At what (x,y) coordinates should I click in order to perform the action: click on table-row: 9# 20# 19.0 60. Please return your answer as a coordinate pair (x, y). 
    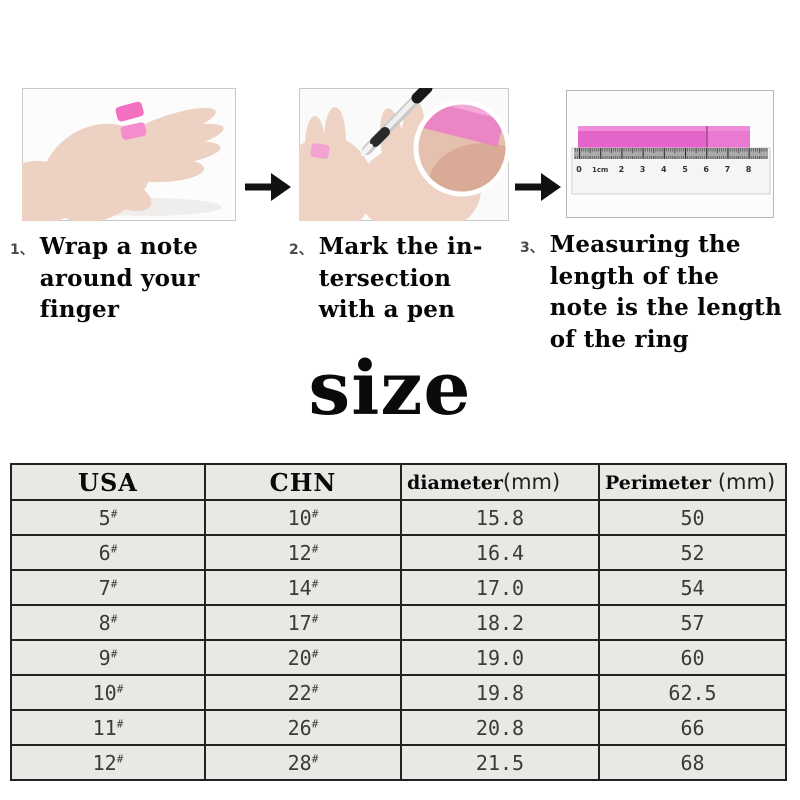
    Looking at the image, I should click on (398, 657).